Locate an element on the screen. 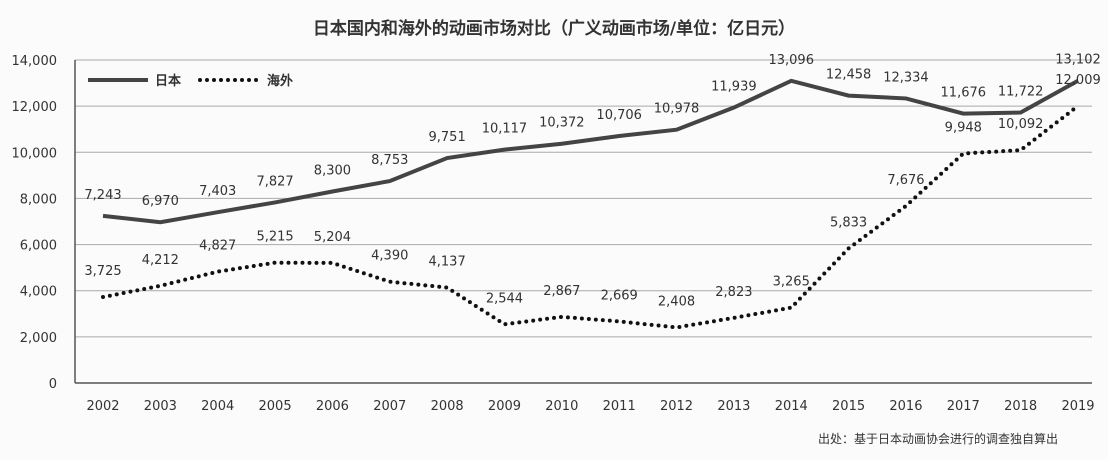 This screenshot has height=460, width=1108. data-label: 11,939 is located at coordinates (734, 87).